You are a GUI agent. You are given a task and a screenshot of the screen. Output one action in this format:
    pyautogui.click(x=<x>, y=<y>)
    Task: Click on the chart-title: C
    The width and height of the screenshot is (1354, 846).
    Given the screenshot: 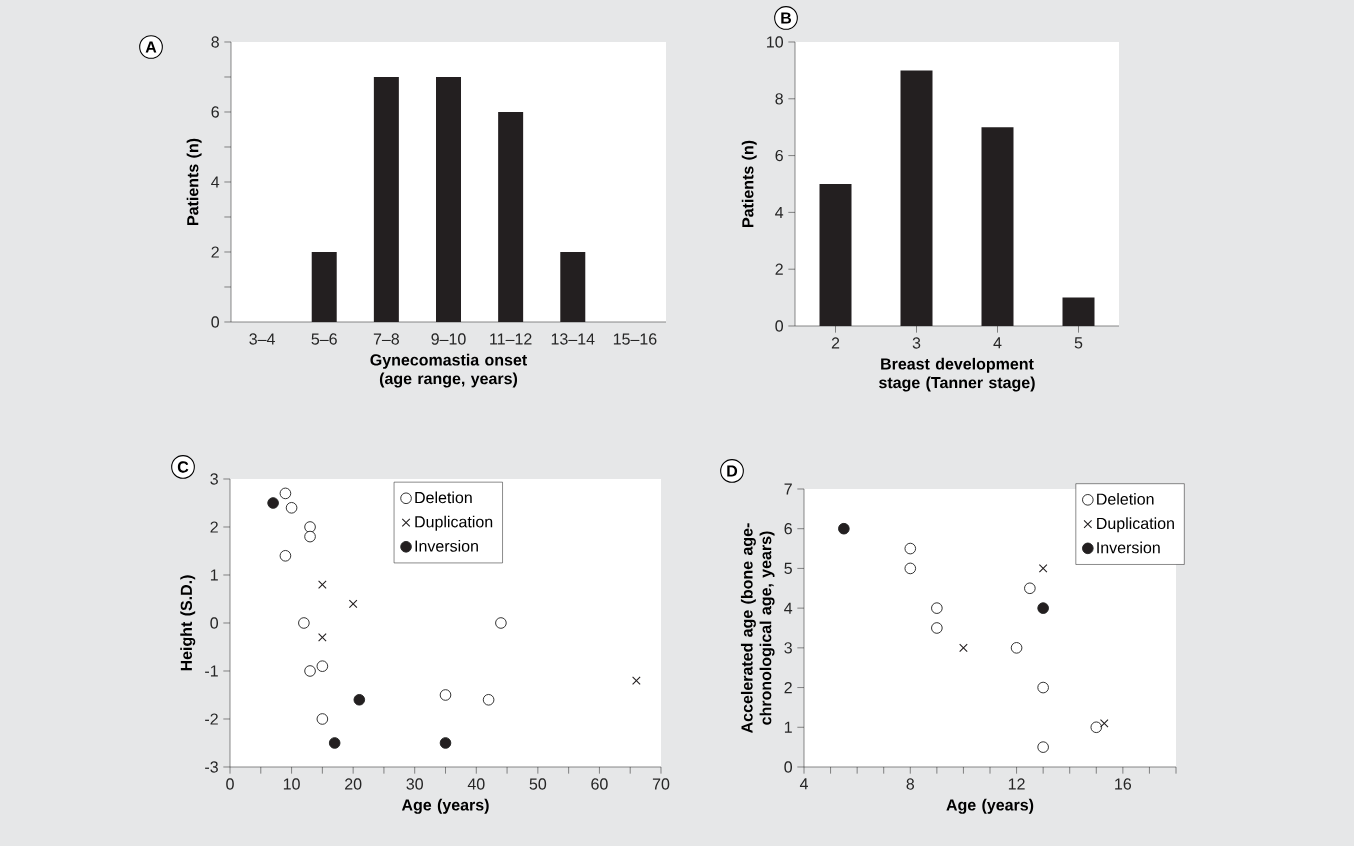 What is the action you would take?
    pyautogui.click(x=183, y=467)
    